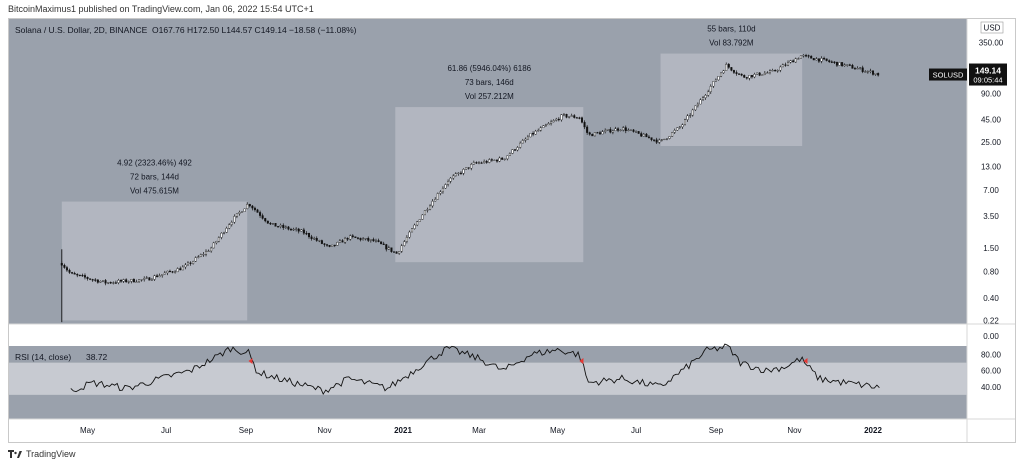 Image resolution: width=1024 pixels, height=467 pixels. I want to click on time-tick: Sep, so click(716, 430).